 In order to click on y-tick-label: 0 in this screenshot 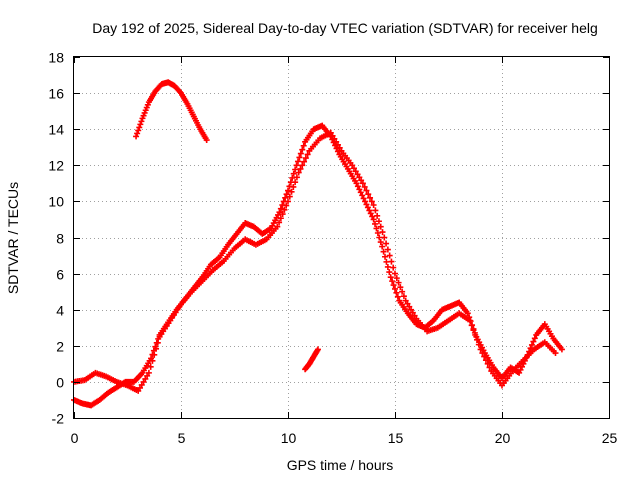, I will do `click(60, 383)`.